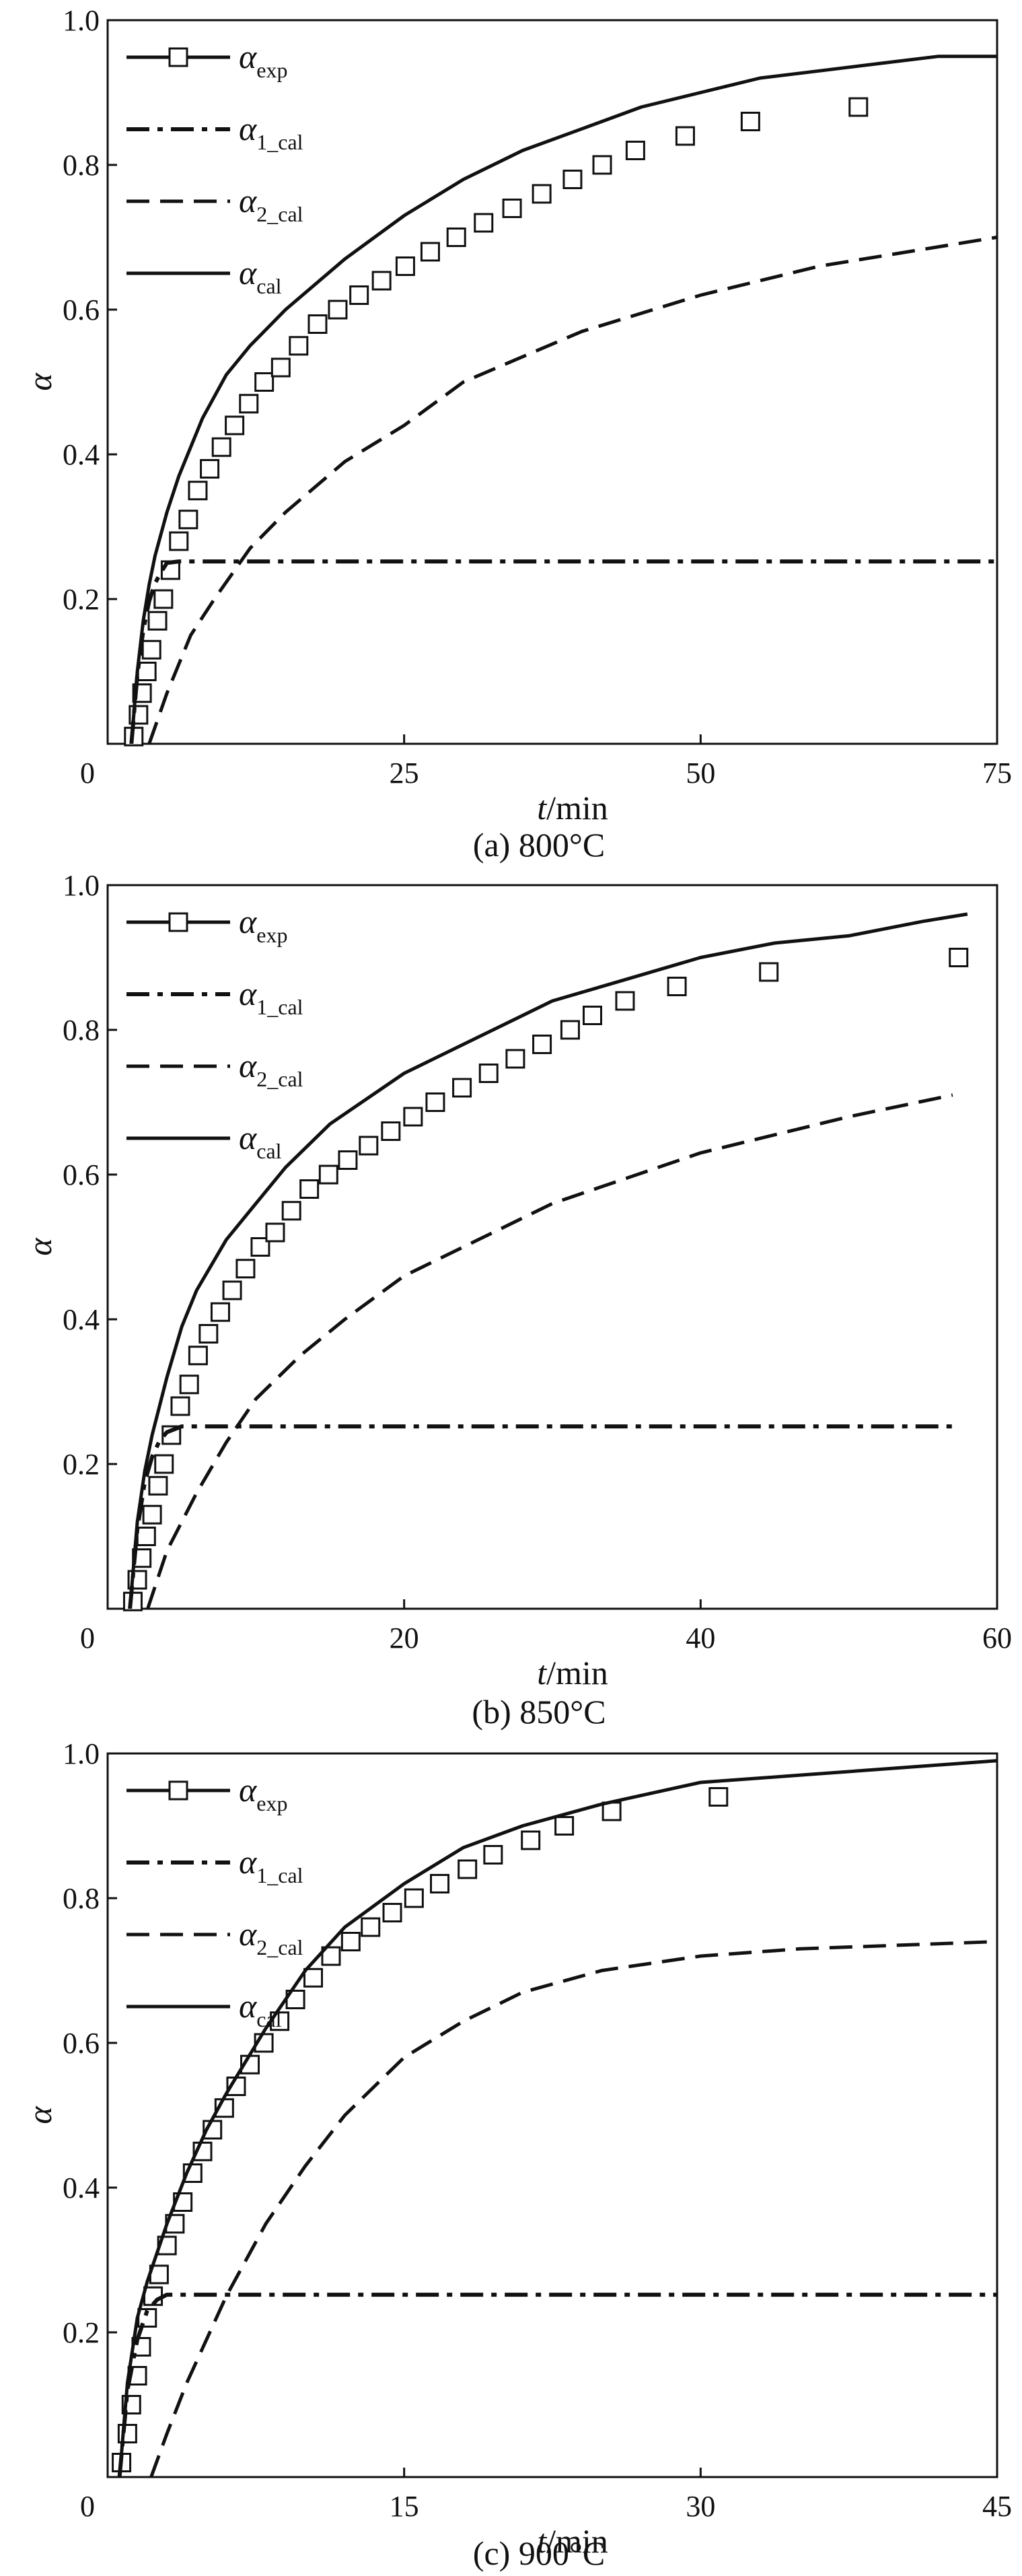  What do you see at coordinates (404, 1638) in the screenshot?
I see `x-tick-label: 20` at bounding box center [404, 1638].